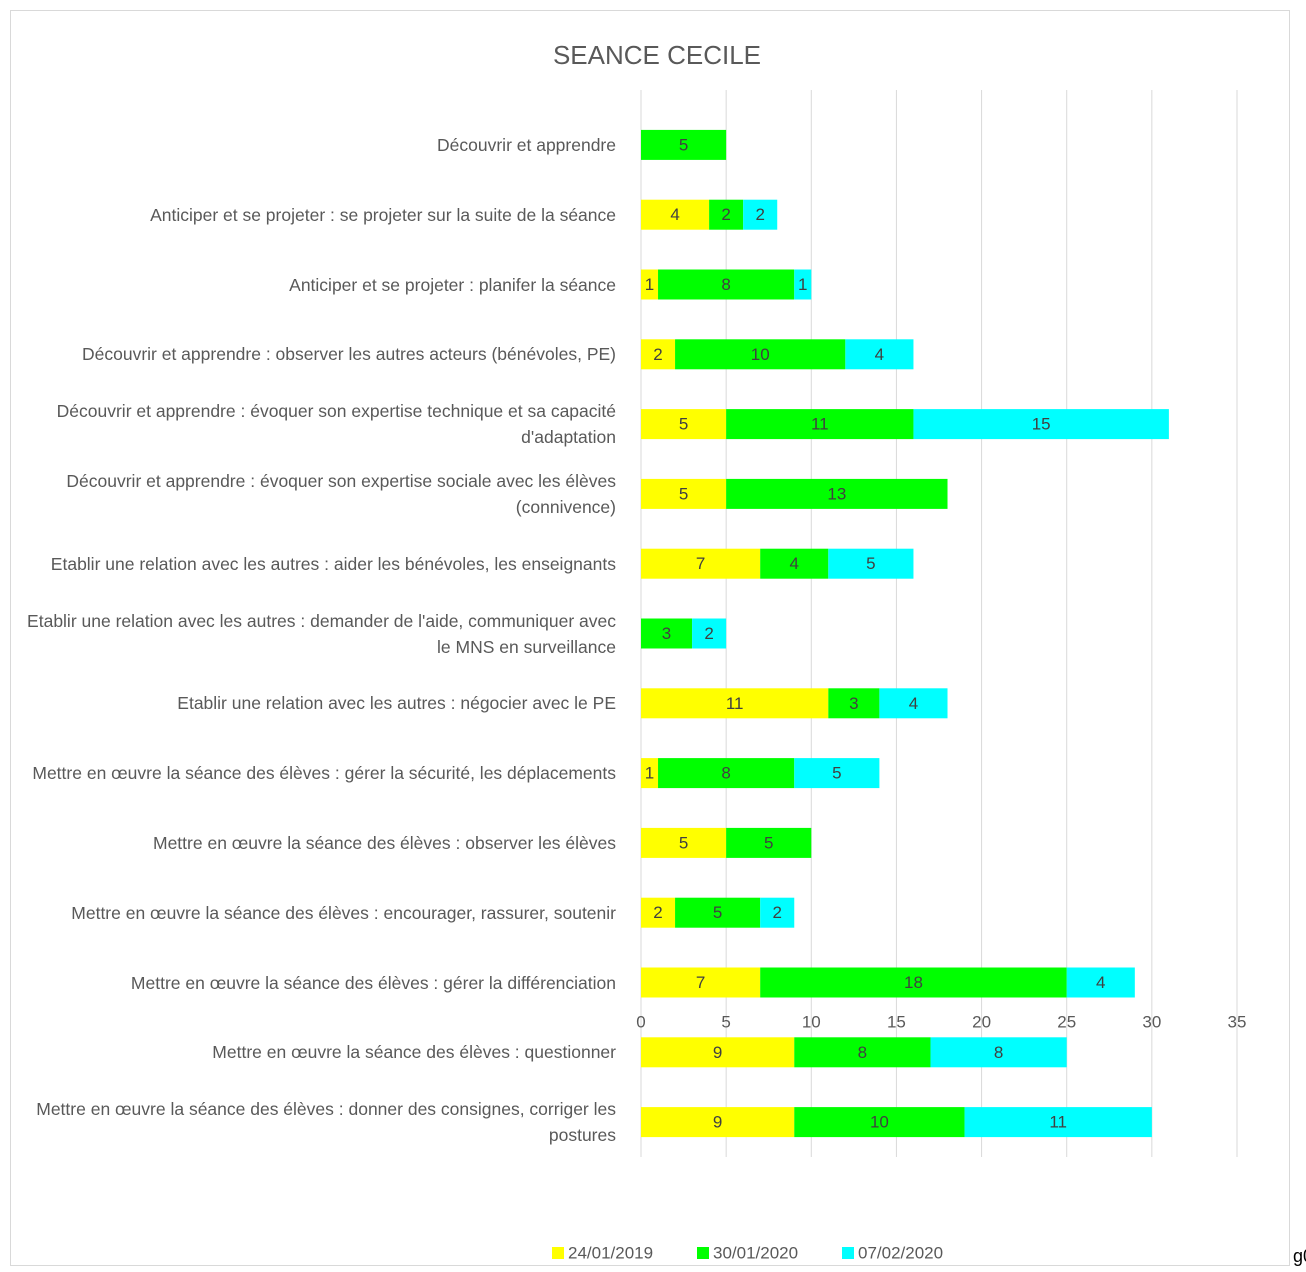  I want to click on y-tick-label: Découvrir et apprendre, so click(526, 144).